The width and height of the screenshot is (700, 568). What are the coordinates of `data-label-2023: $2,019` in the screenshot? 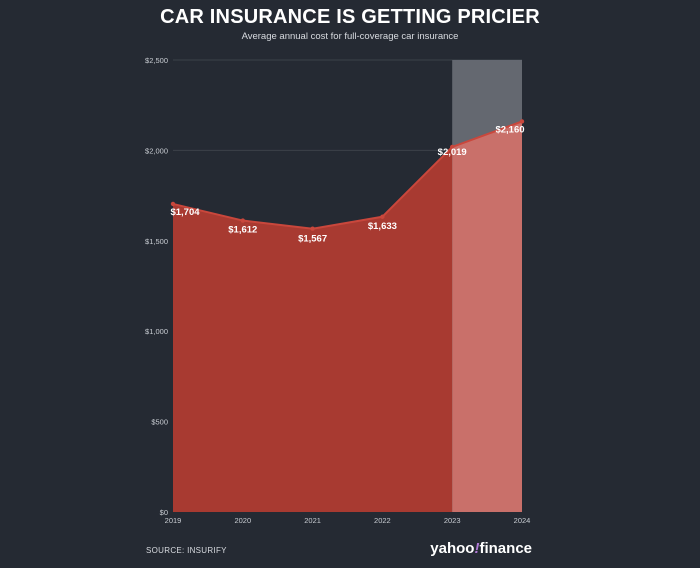 It's located at (452, 152).